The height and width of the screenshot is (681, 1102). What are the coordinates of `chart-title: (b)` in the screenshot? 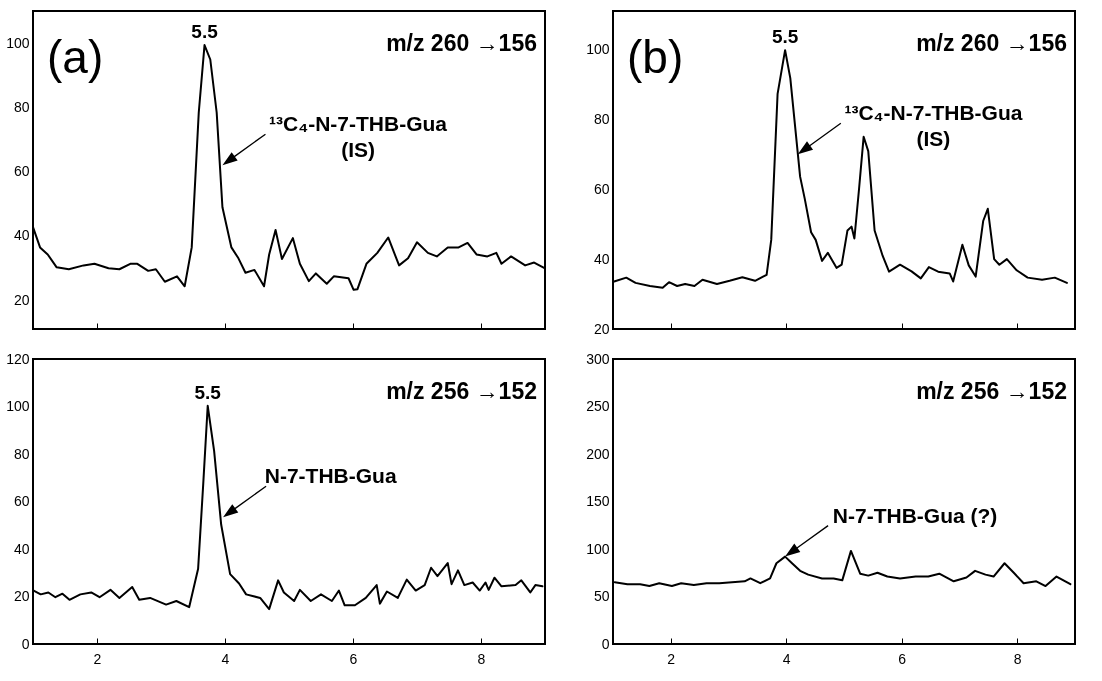 It's located at (655, 57).